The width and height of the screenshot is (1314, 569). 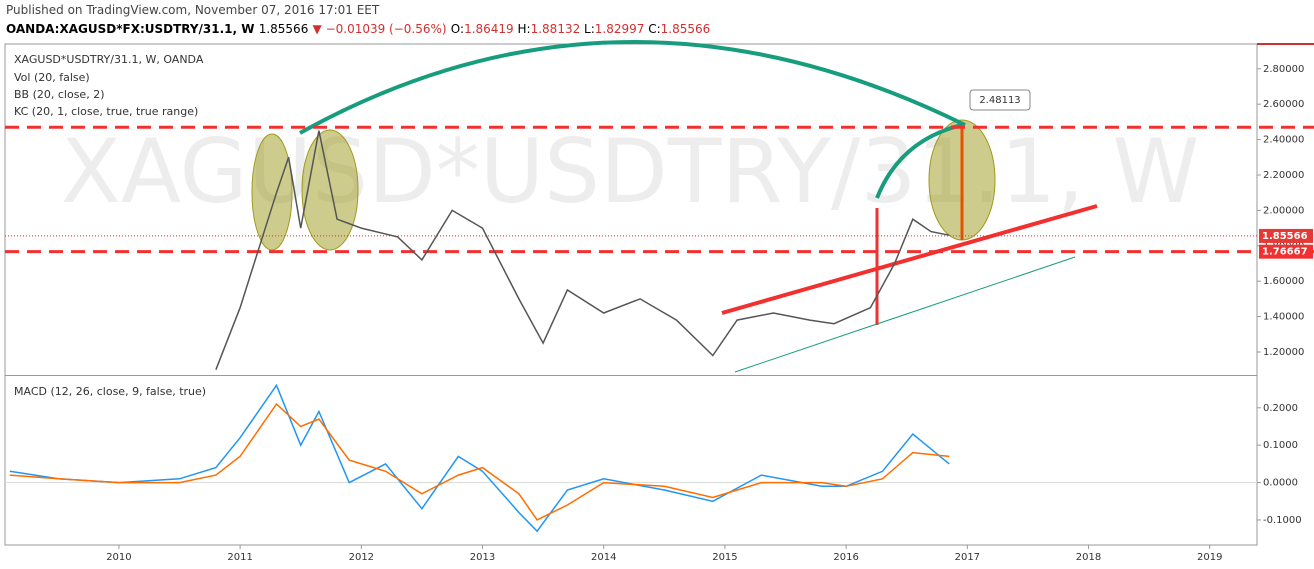 What do you see at coordinates (1283, 317) in the screenshot?
I see `y-tick-label: 1.40000` at bounding box center [1283, 317].